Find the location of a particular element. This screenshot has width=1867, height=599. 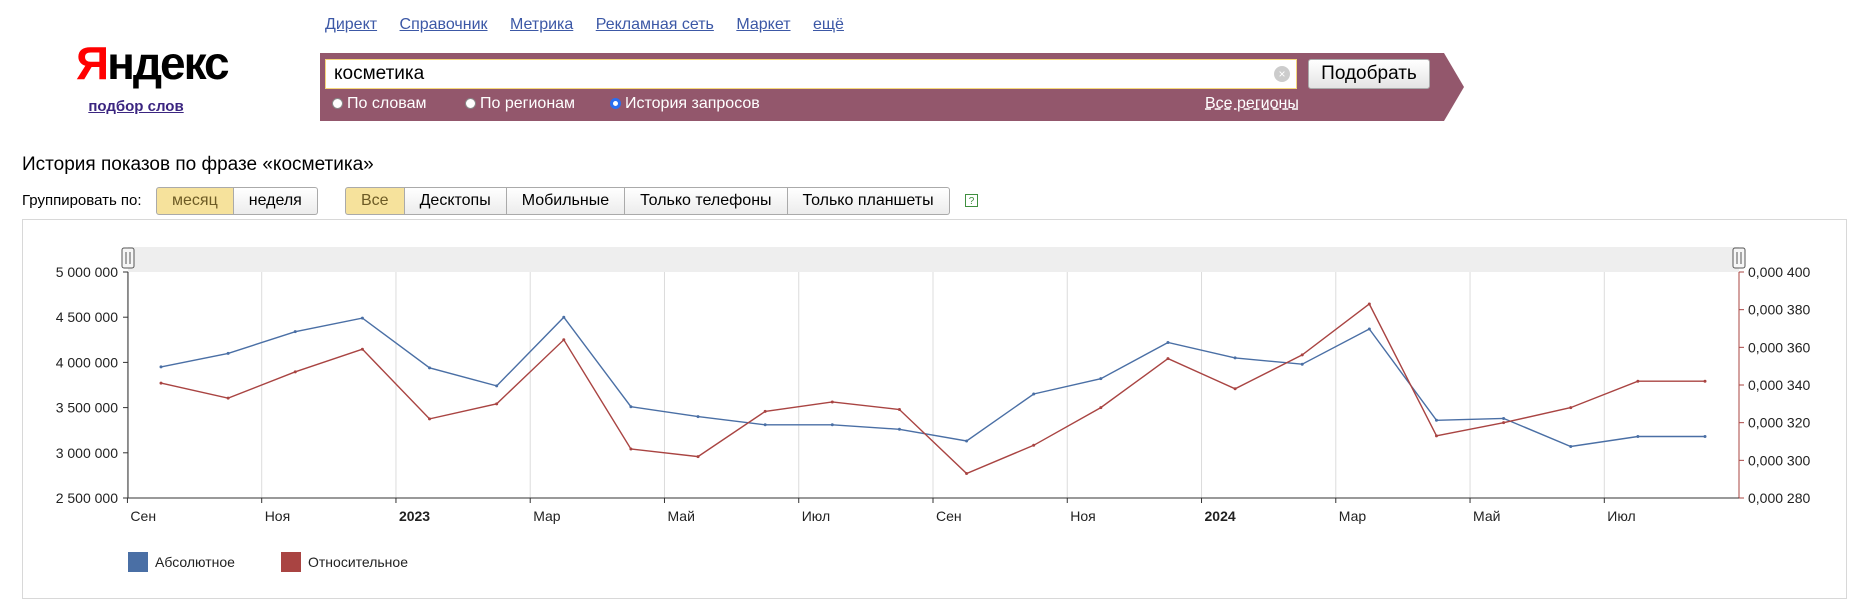

submit-button: Подобрать is located at coordinates (1369, 74).